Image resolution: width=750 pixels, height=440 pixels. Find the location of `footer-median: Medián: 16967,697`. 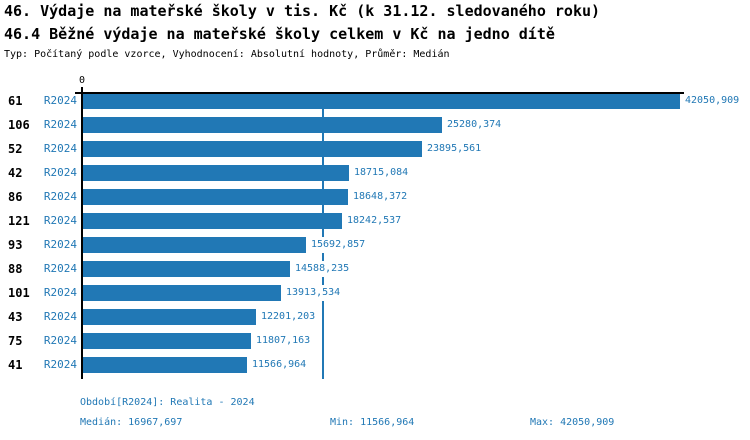

footer-median: Medián: 16967,697 is located at coordinates (131, 422).